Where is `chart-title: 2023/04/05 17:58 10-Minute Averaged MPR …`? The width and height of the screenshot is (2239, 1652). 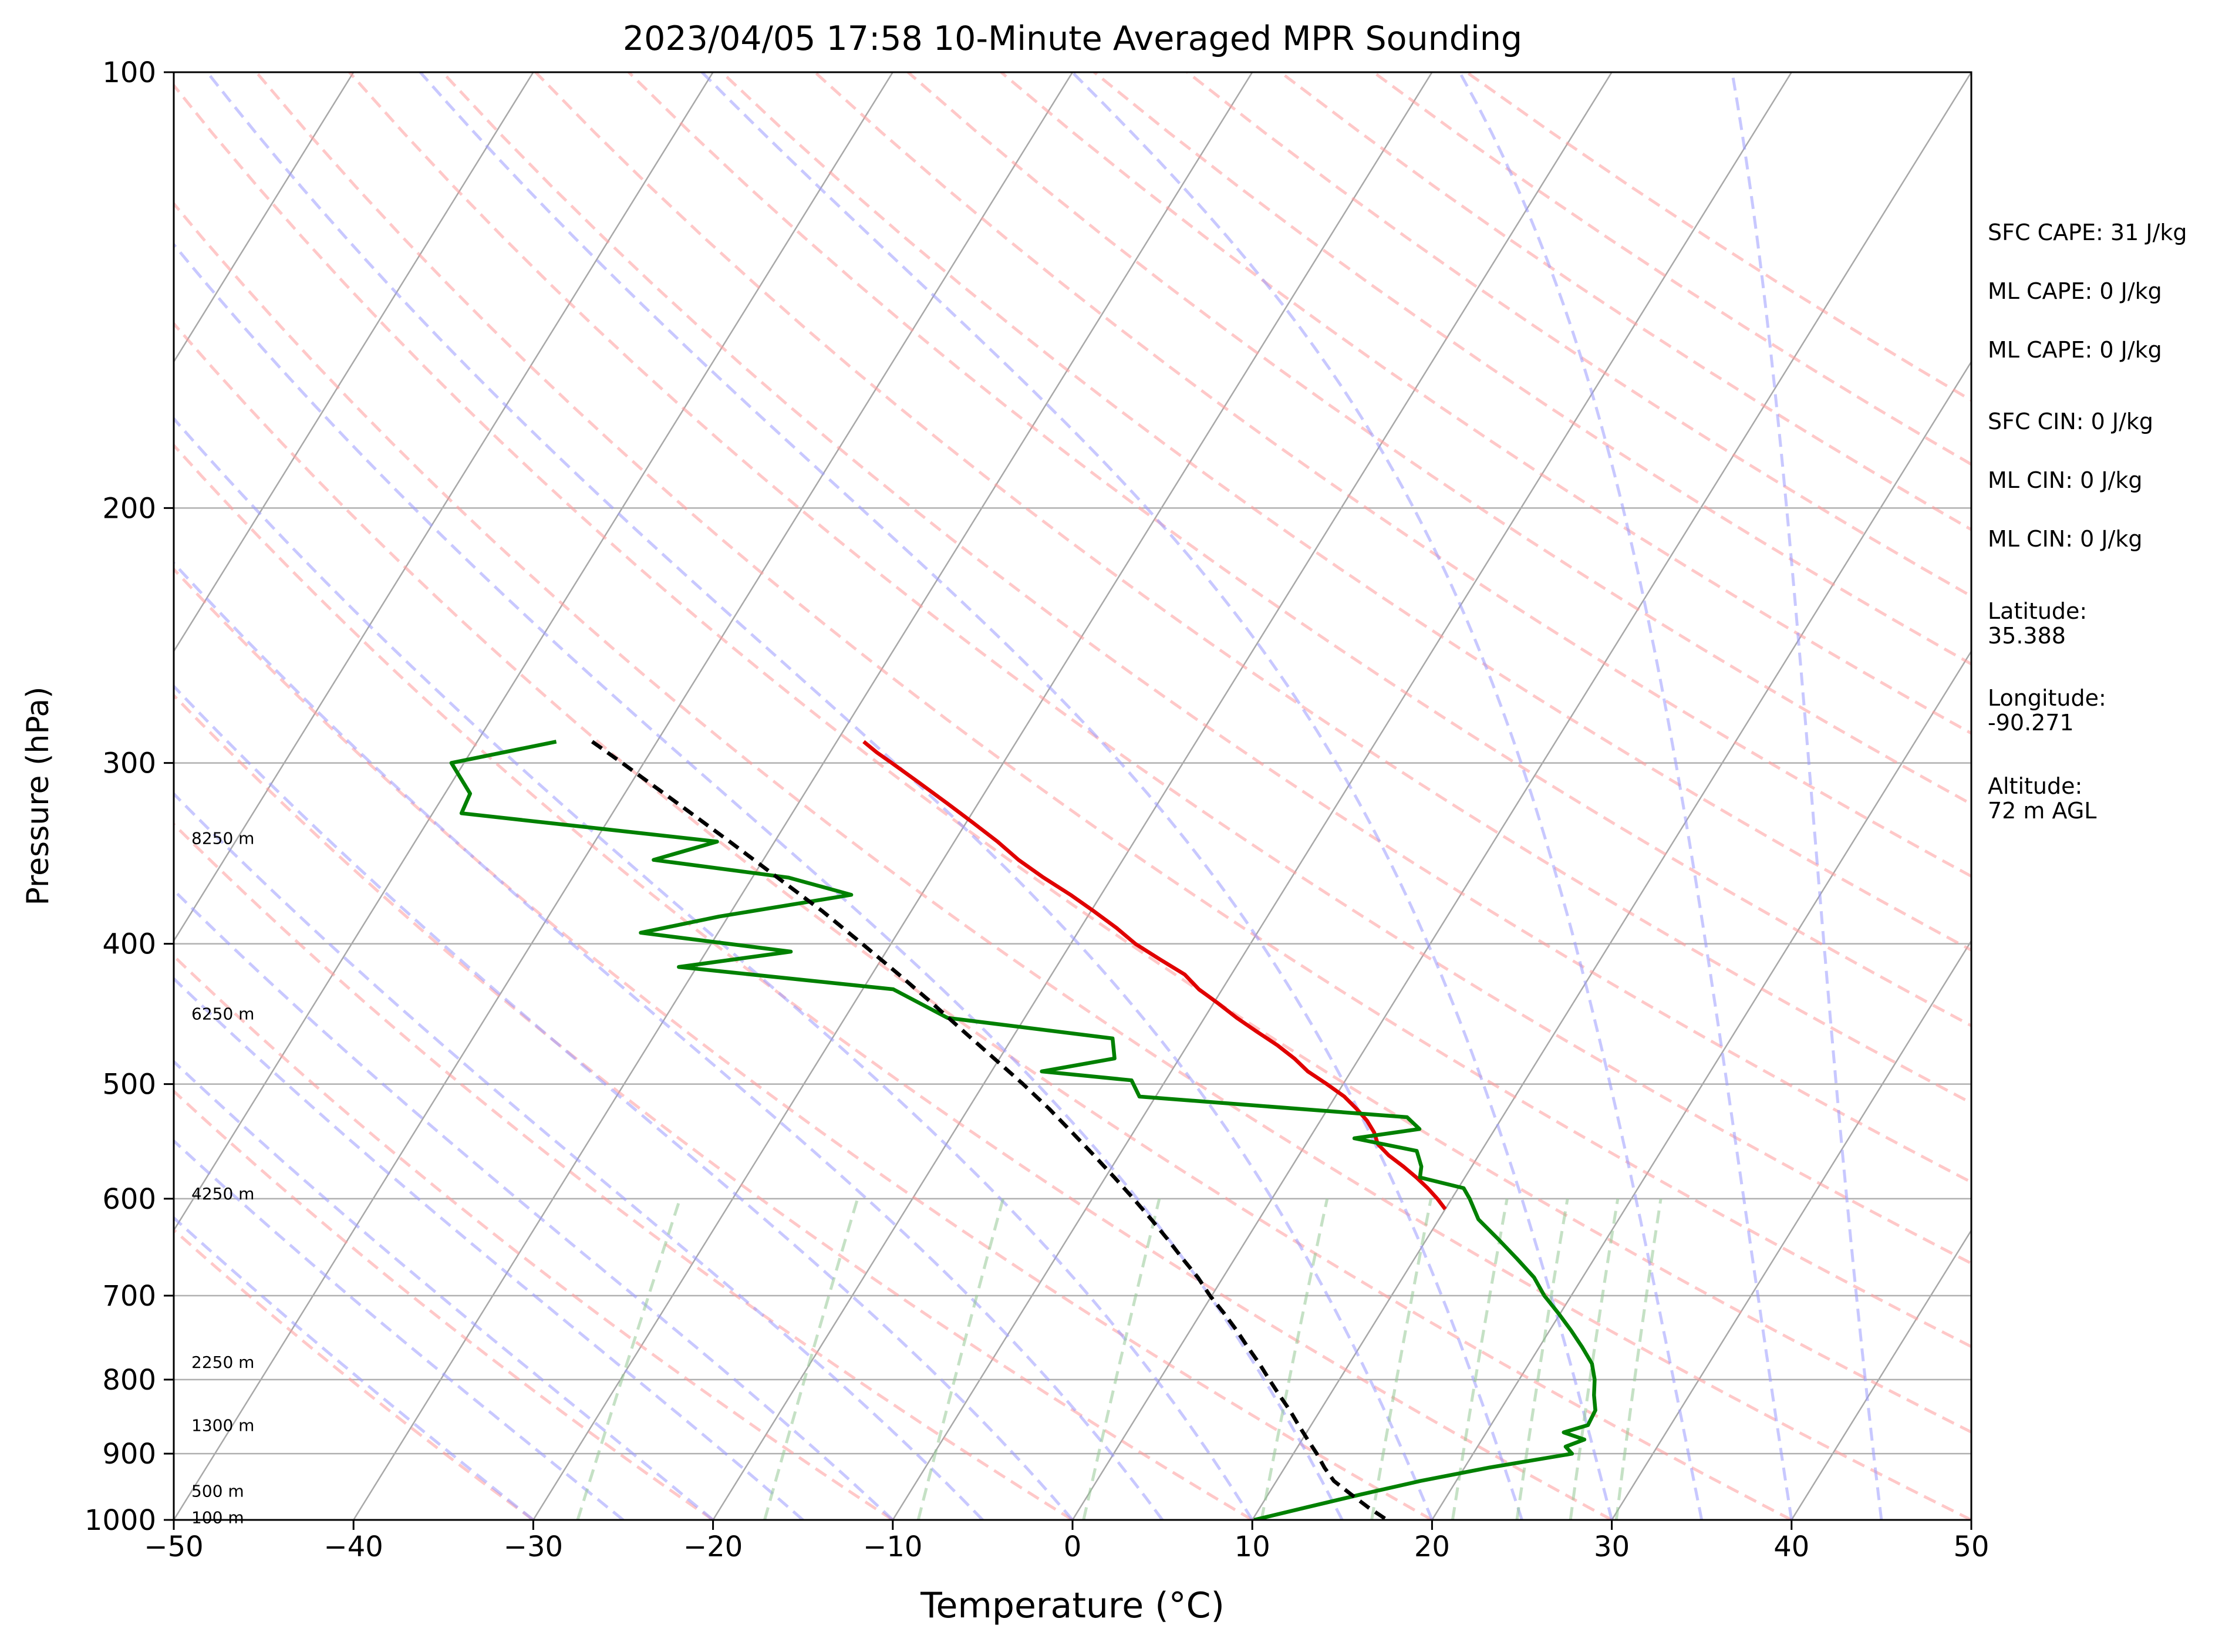
chart-title: 2023/04/05 17:58 10-Minute Averaged MPR … is located at coordinates (1073, 38).